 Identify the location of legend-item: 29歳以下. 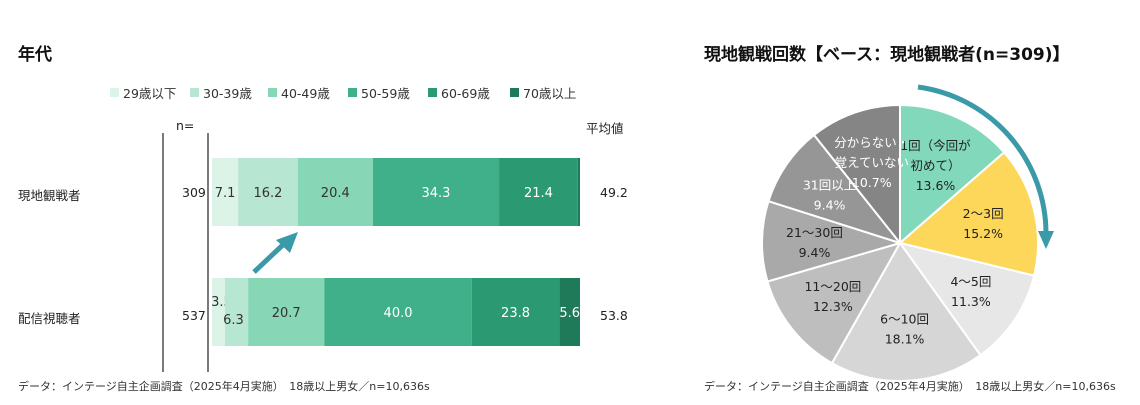
(143, 92).